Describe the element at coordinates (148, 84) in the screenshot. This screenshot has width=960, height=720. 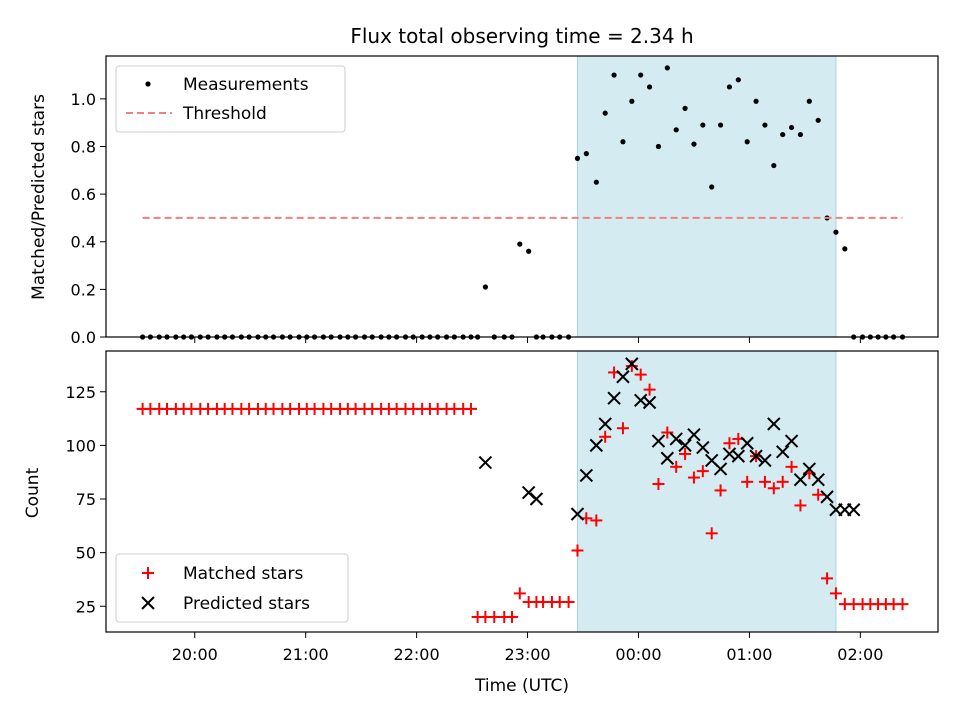
I see `legend-marker-measurements` at that location.